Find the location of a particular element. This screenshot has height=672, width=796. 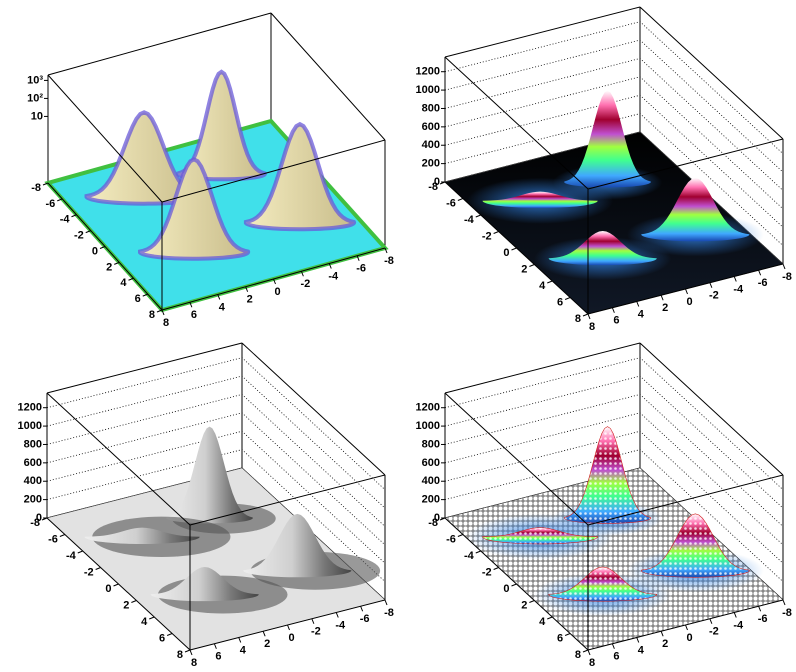

z-tick-label: 10³ is located at coordinates (35, 80).